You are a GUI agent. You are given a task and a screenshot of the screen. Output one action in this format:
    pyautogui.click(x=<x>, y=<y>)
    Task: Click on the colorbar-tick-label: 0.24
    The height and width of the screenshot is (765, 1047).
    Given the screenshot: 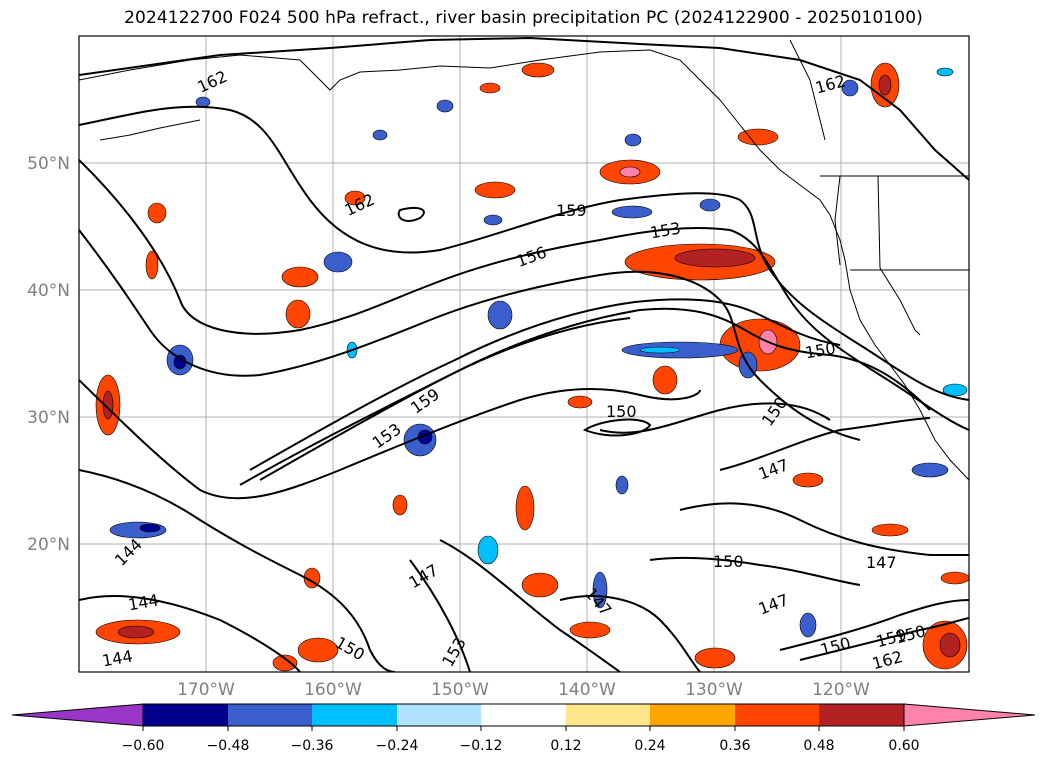 What is the action you would take?
    pyautogui.click(x=649, y=746)
    